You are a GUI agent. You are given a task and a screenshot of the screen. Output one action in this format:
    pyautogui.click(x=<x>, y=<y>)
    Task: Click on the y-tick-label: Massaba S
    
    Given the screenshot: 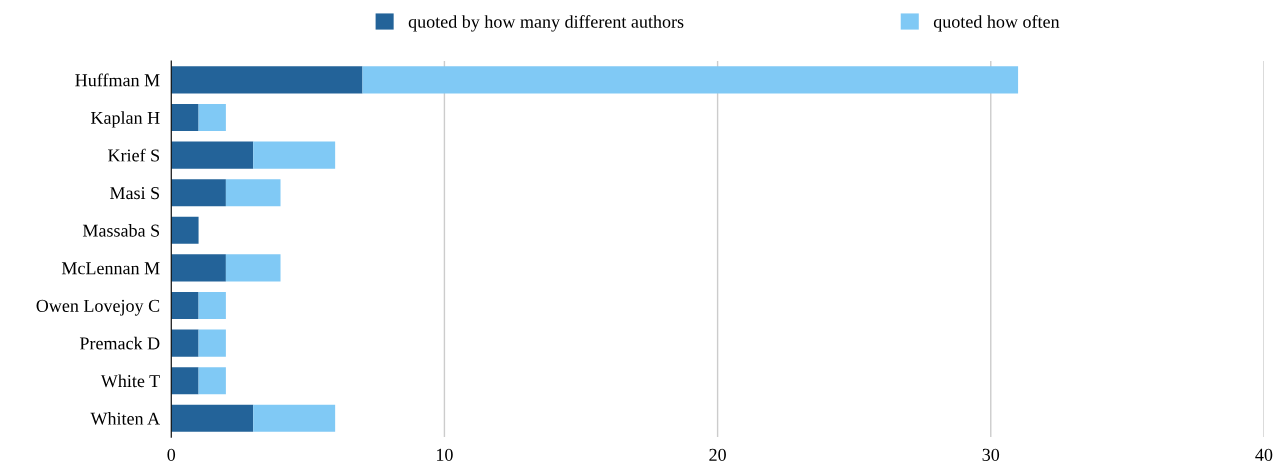 What is the action you would take?
    pyautogui.click(x=121, y=230)
    